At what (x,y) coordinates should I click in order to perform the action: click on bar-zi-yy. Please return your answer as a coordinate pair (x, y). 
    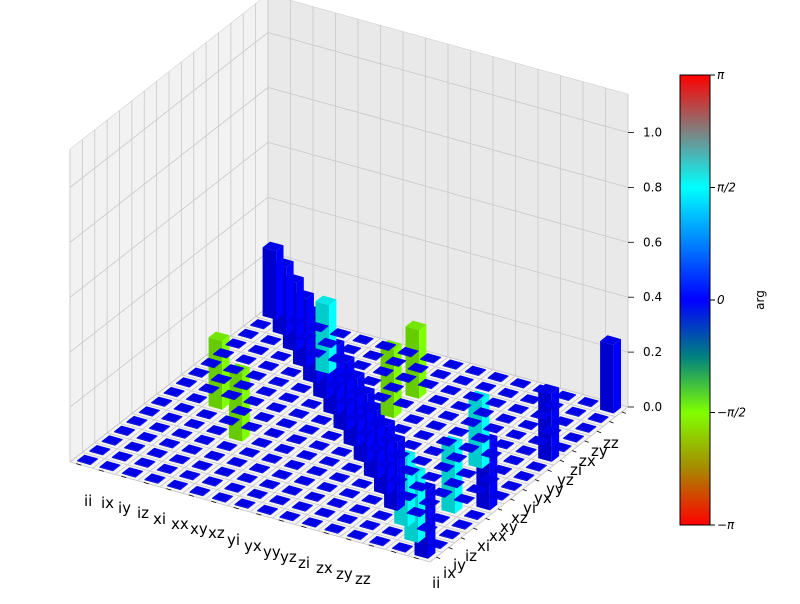
    Looking at the image, I should click on (279, 381).